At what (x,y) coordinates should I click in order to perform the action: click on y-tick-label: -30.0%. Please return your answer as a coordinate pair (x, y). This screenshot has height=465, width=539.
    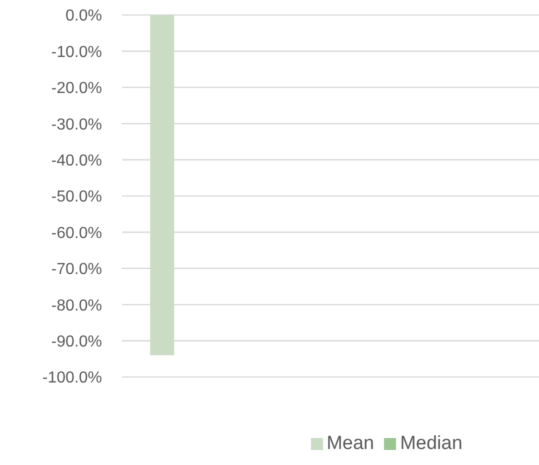
    Looking at the image, I should click on (76, 125).